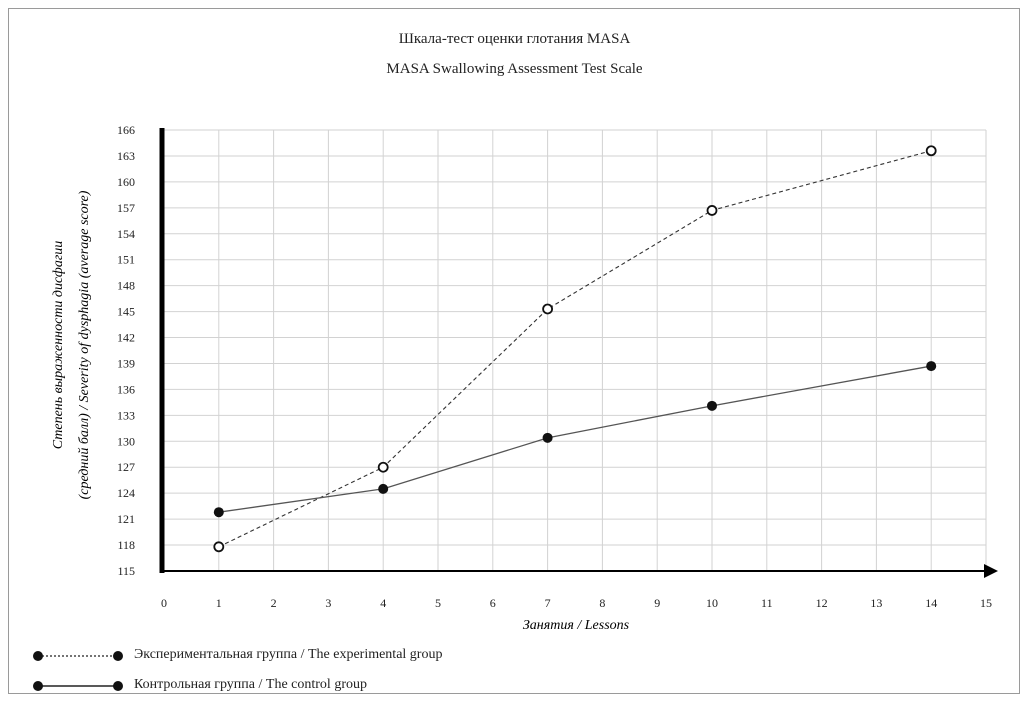 The height and width of the screenshot is (702, 1029). I want to click on y-tick-label: 142, so click(126, 338).